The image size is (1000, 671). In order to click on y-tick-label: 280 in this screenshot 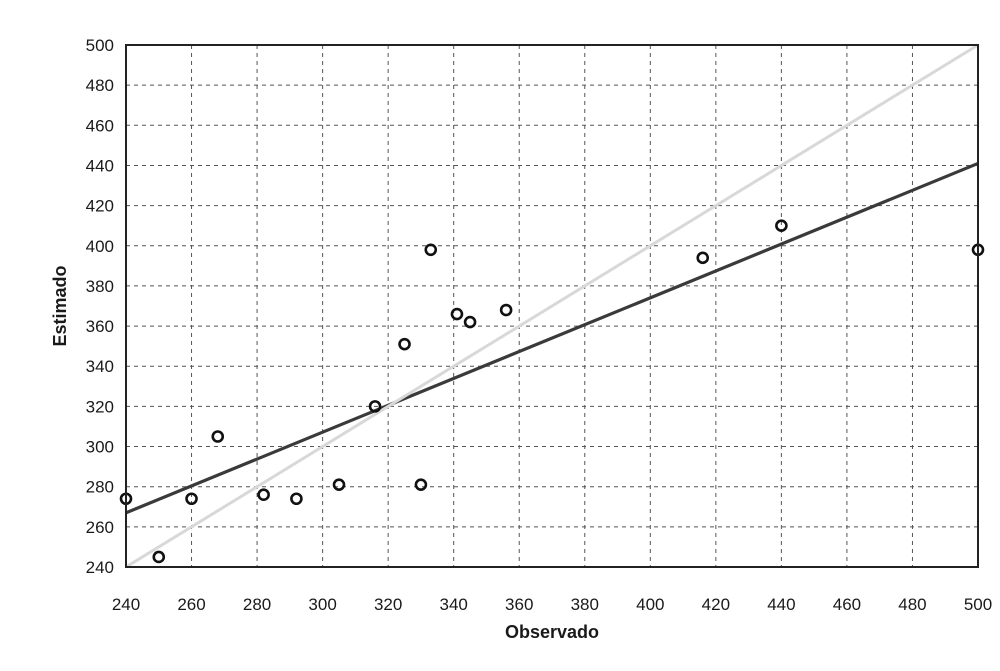, I will do `click(100, 487)`.